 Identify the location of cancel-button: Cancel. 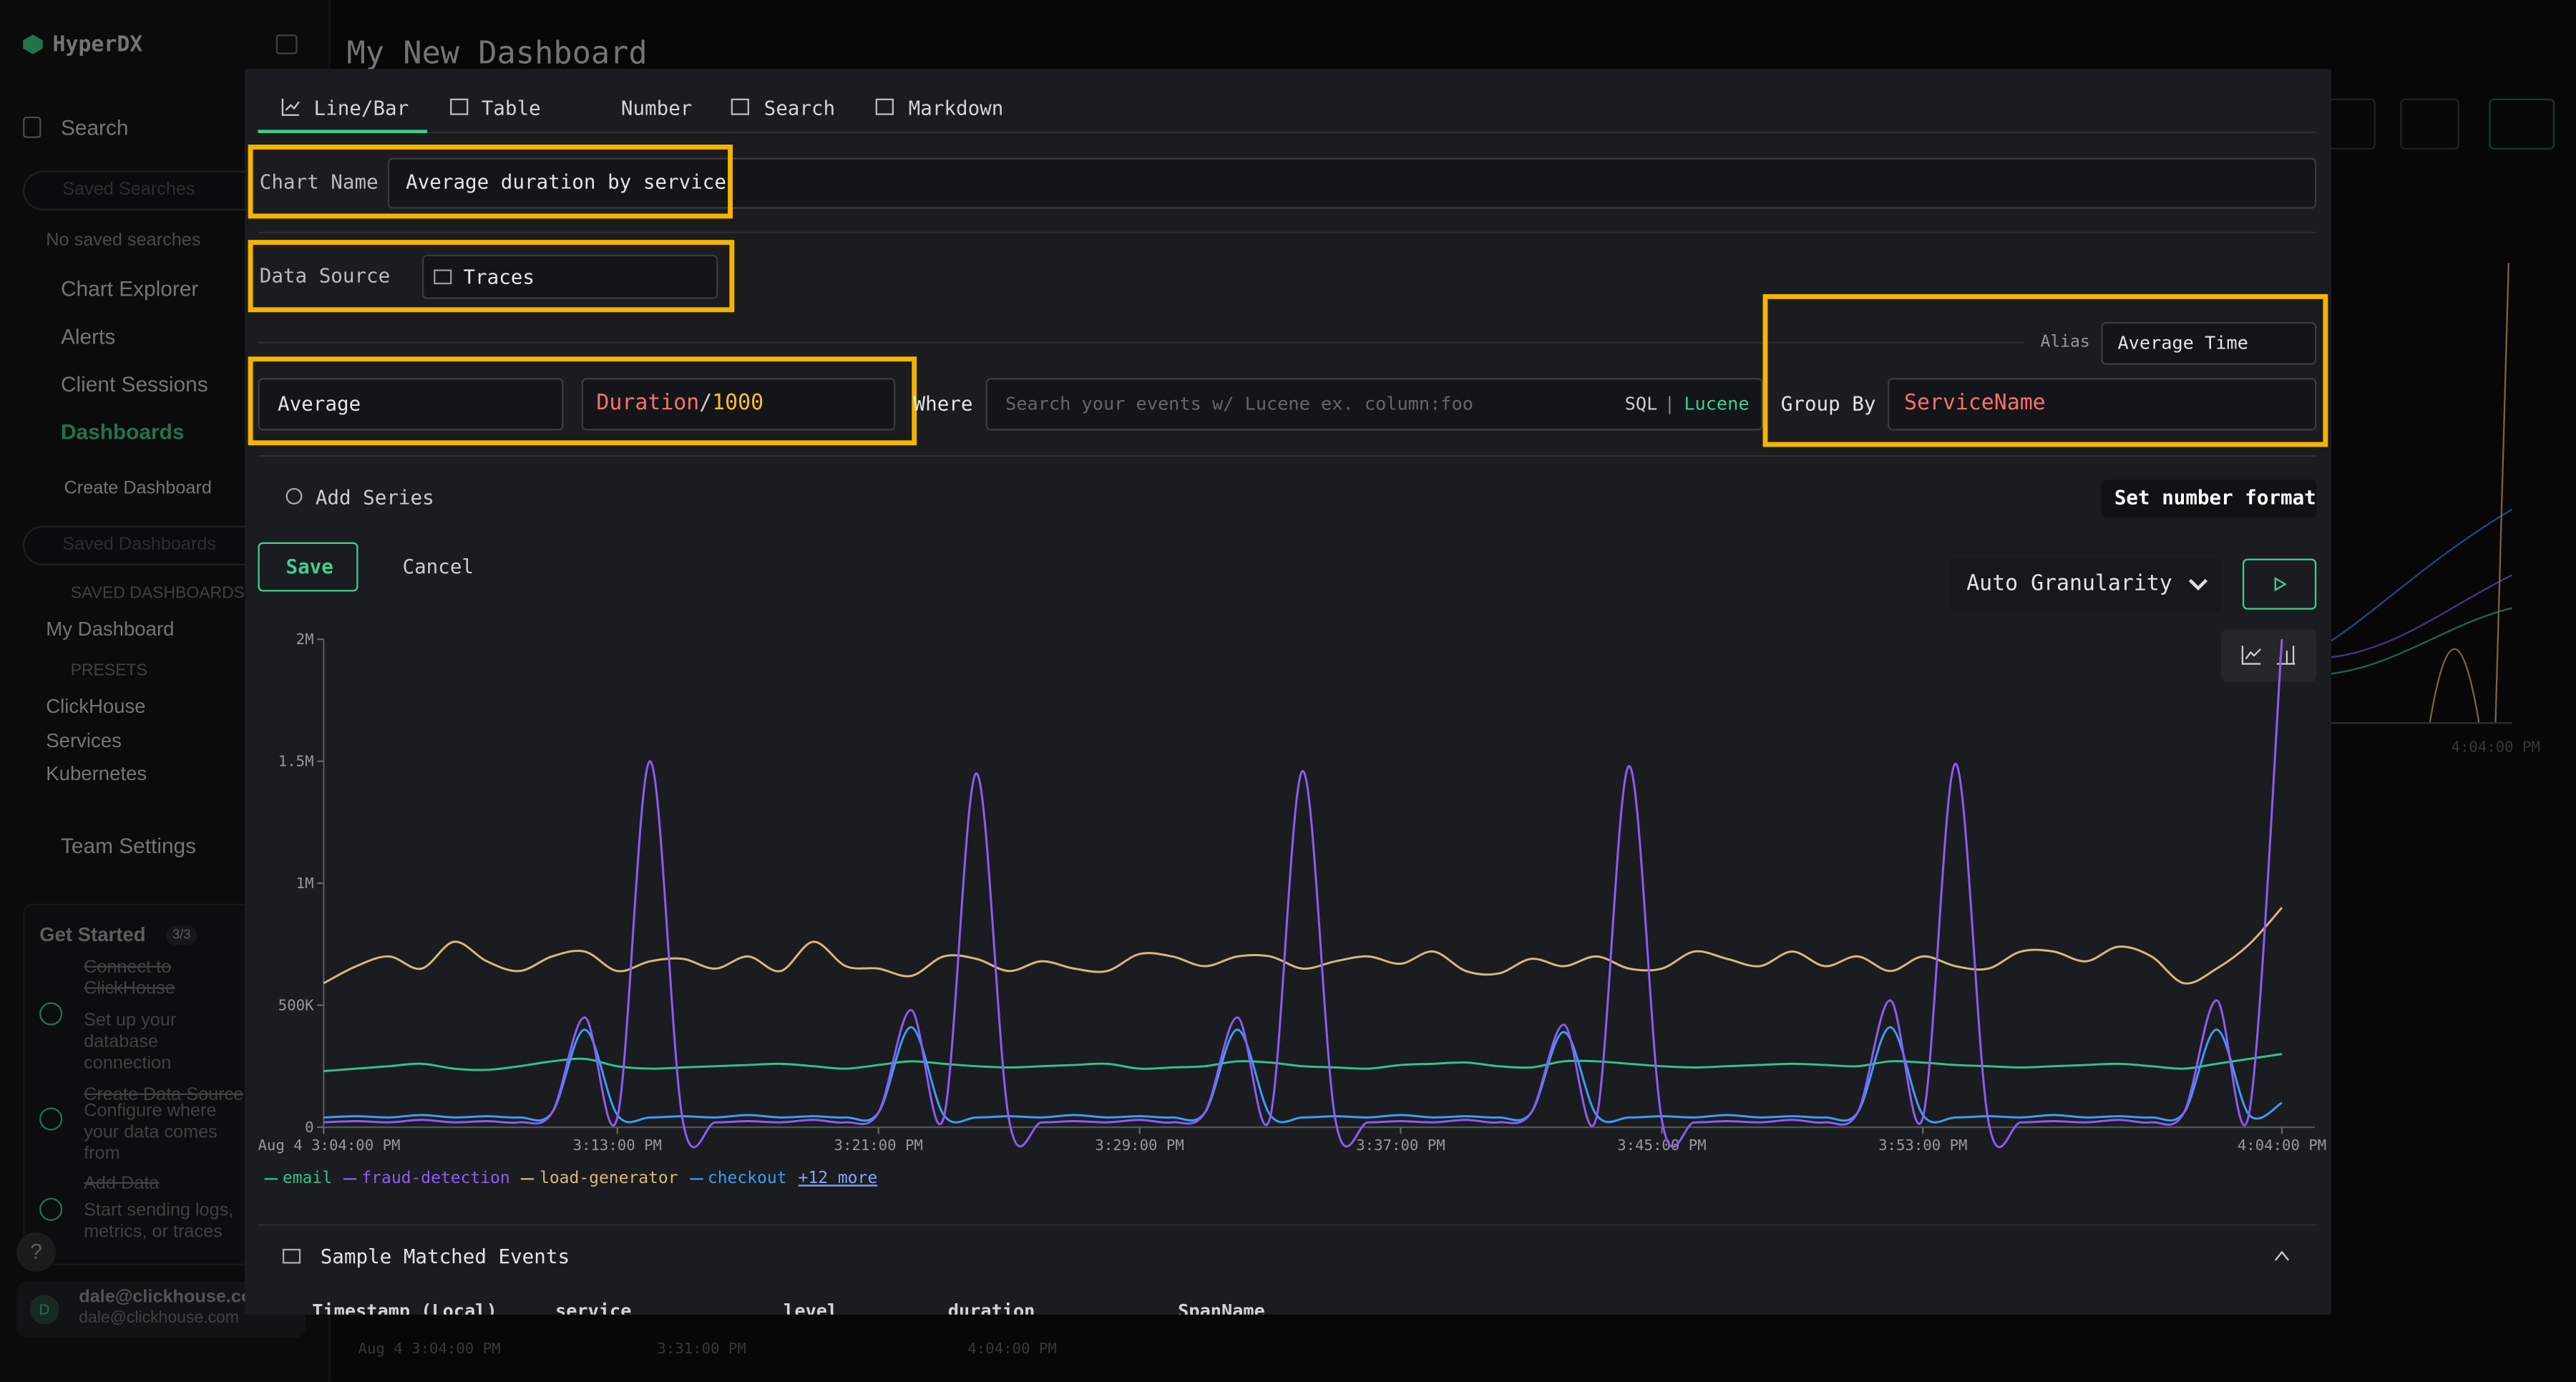
(438, 566).